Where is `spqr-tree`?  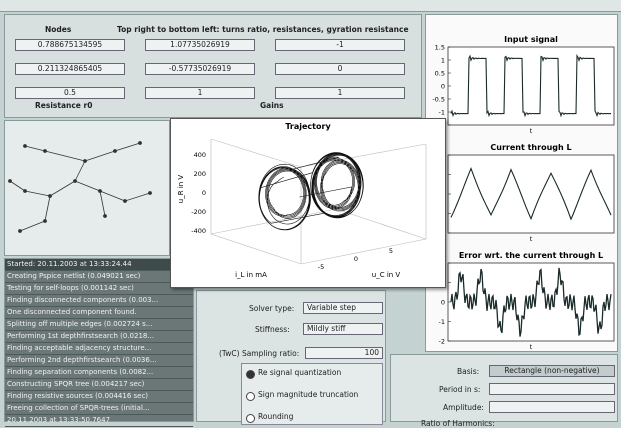 spqr-tree is located at coordinates (80, 187).